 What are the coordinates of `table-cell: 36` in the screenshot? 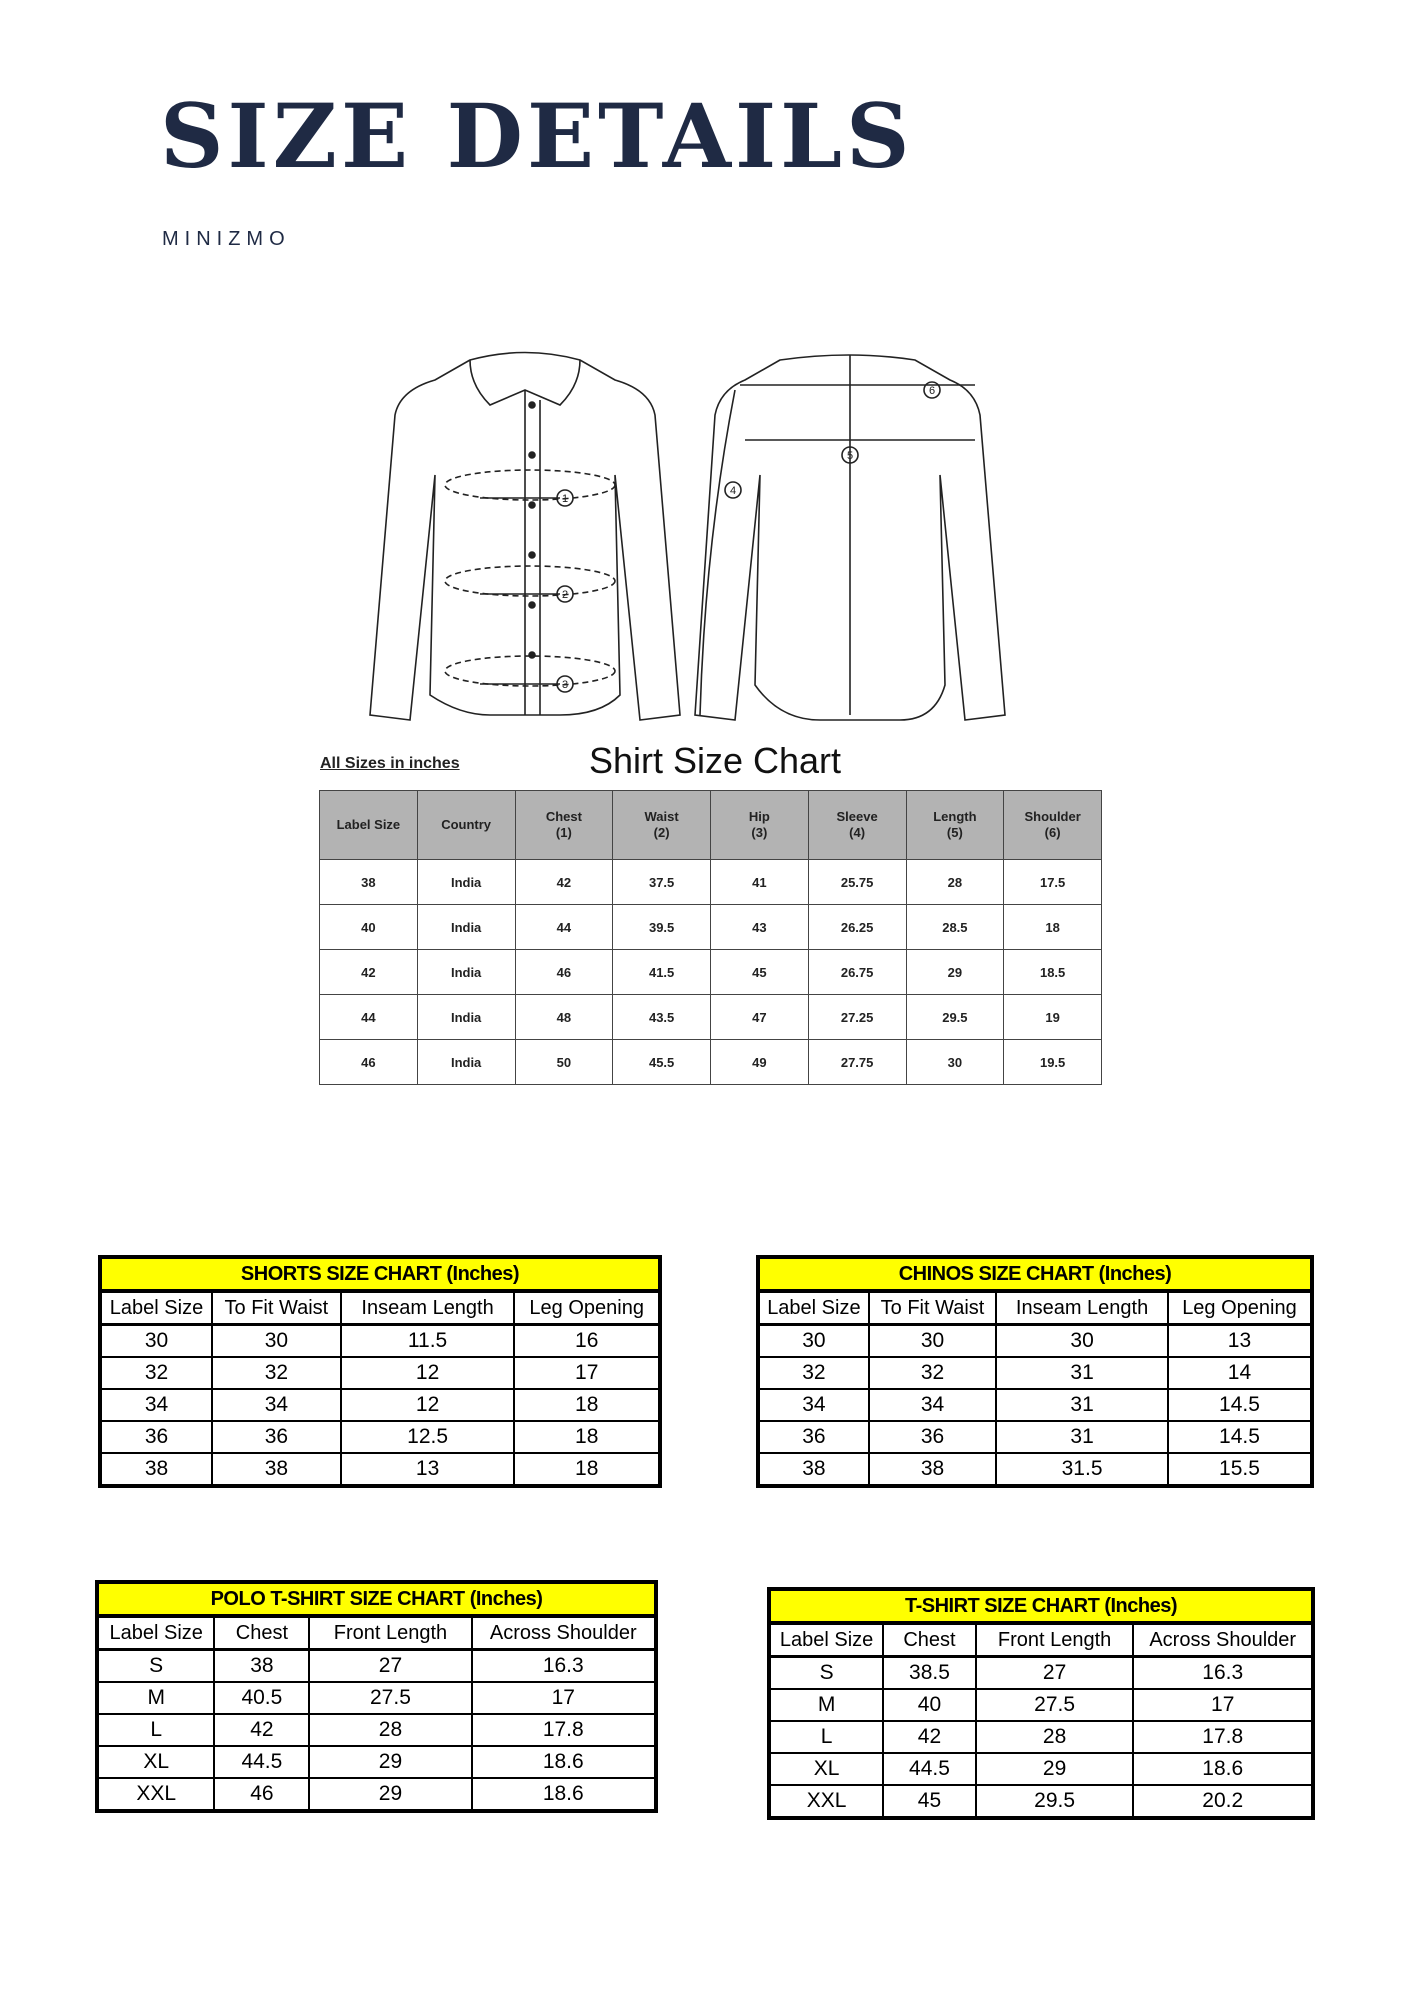 It's located at (932, 1437).